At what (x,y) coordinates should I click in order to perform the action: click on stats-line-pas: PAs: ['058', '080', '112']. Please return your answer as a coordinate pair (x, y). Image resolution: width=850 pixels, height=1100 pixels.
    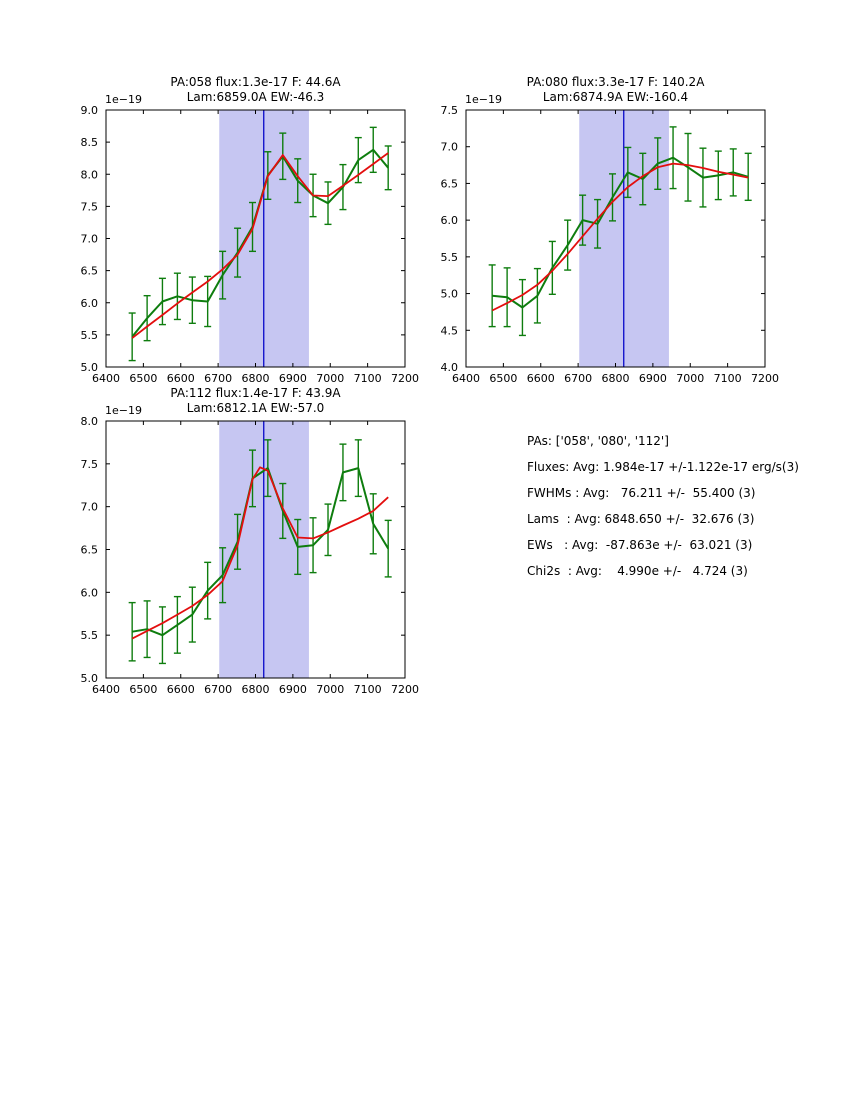
    Looking at the image, I should click on (598, 441).